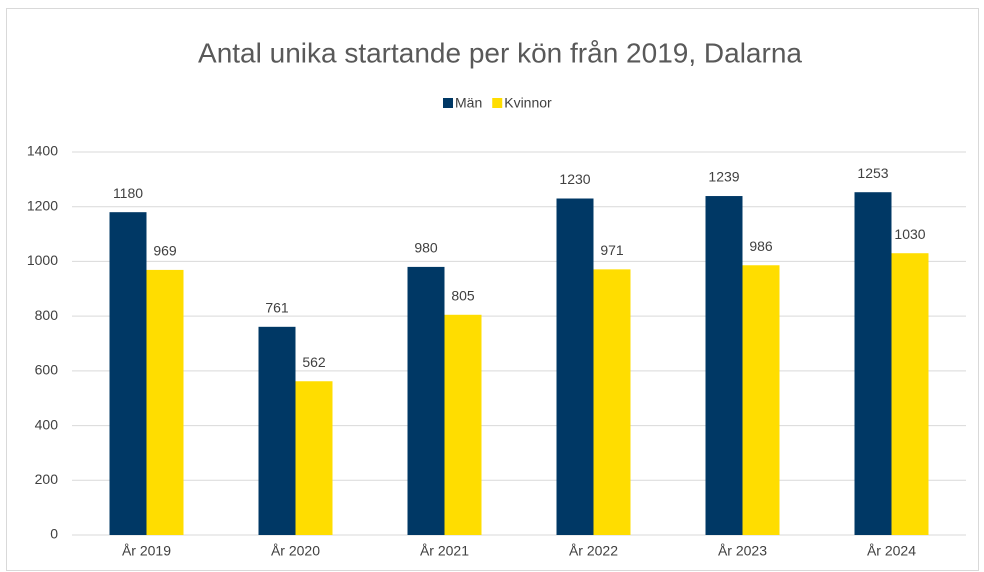 The width and height of the screenshot is (984, 572). I want to click on y-tick-label: 1400, so click(42, 151).